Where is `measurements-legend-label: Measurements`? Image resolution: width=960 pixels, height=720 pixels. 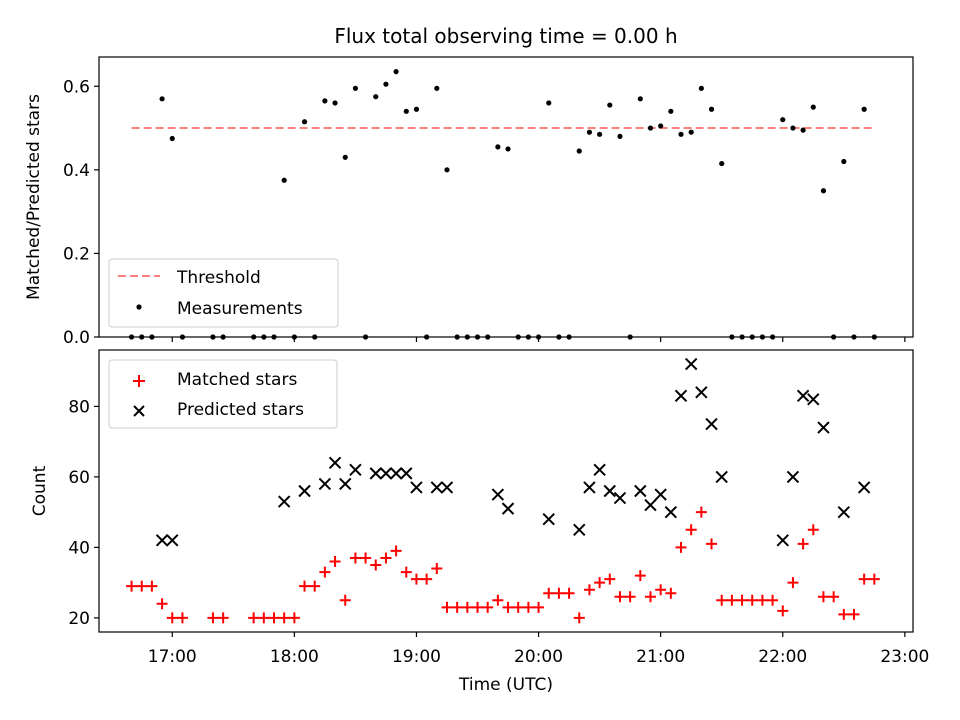
measurements-legend-label: Measurements is located at coordinates (240, 309).